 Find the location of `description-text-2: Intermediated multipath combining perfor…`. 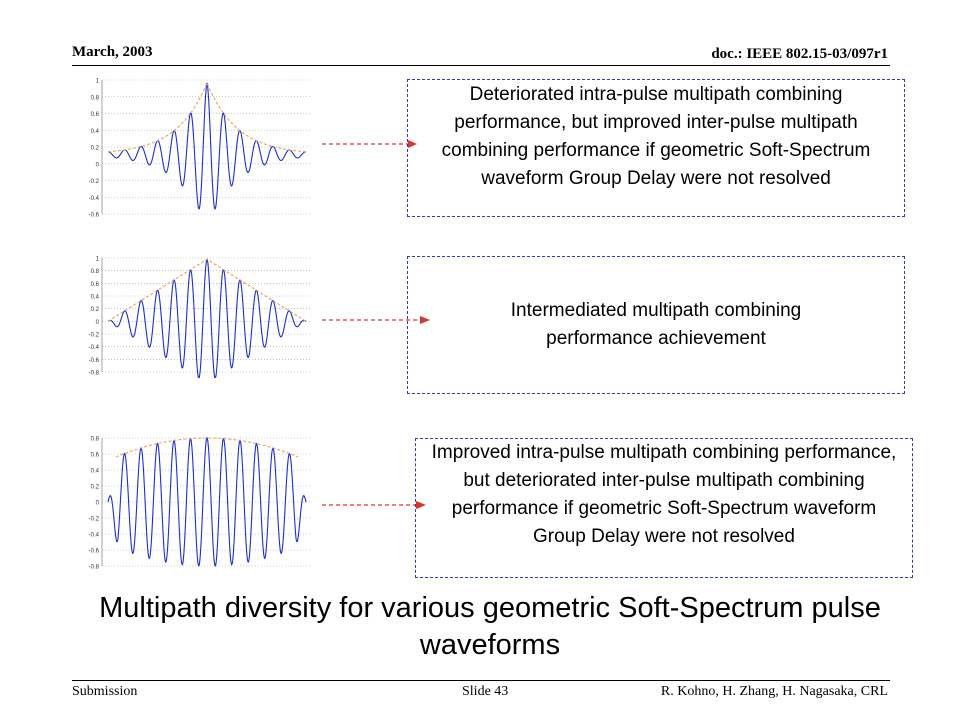

description-text-2: Intermediated multipath combining perfor… is located at coordinates (656, 324).